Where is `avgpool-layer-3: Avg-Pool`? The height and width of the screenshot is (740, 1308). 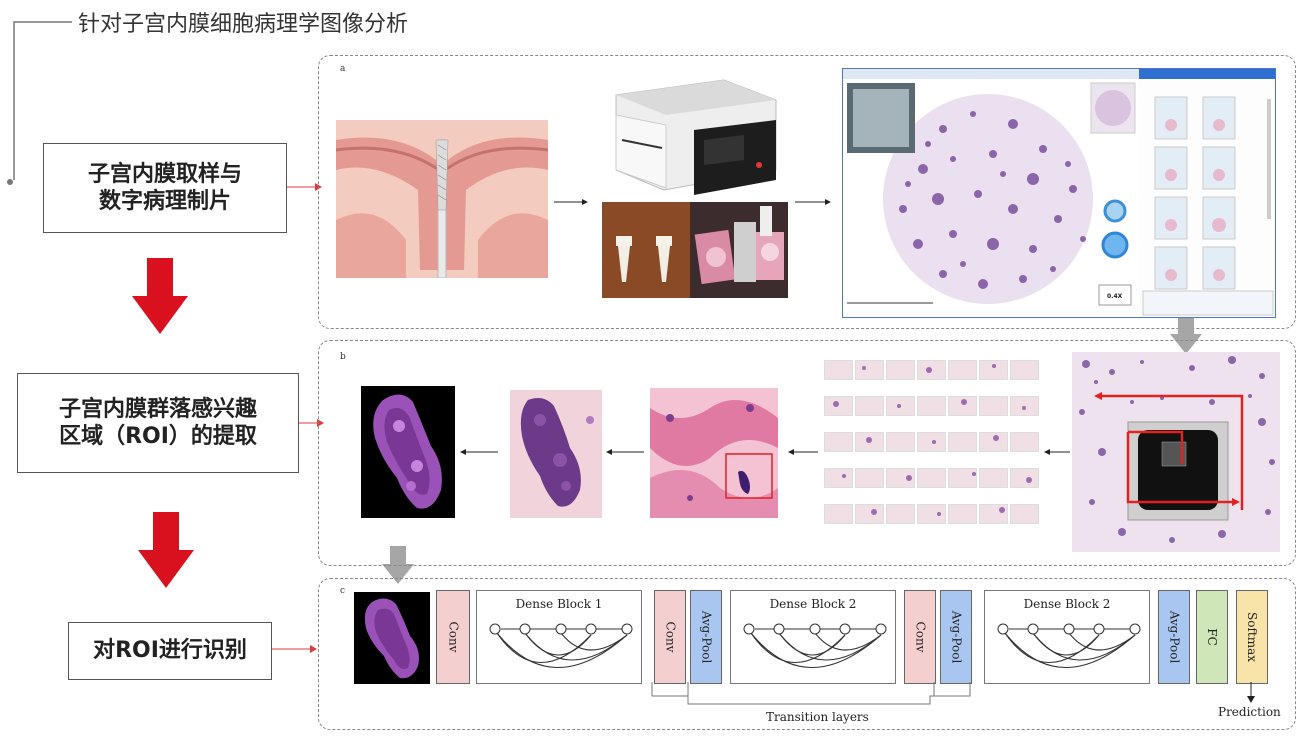
avgpool-layer-3: Avg-Pool is located at coordinates (1174, 637).